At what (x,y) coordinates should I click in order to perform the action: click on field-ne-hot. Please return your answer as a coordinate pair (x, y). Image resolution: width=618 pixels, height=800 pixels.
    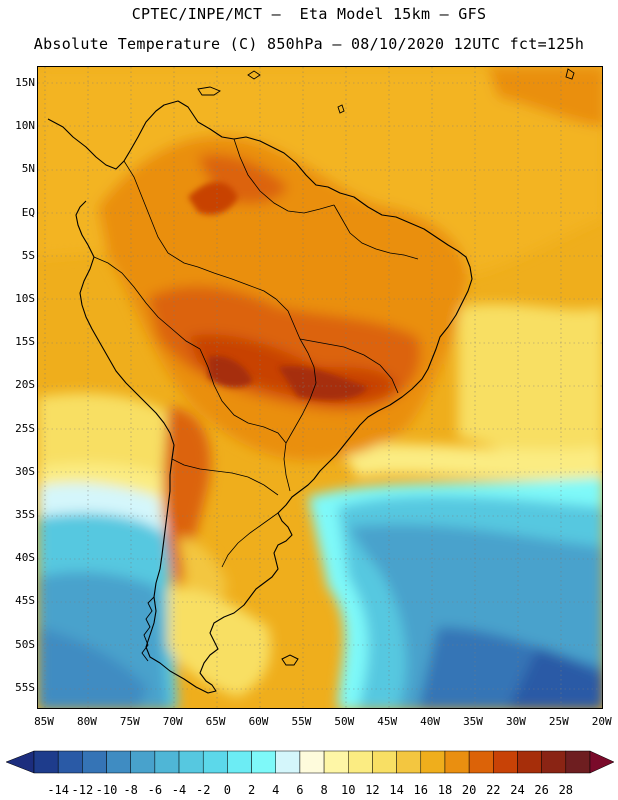
    Looking at the image, I should click on (545, 97).